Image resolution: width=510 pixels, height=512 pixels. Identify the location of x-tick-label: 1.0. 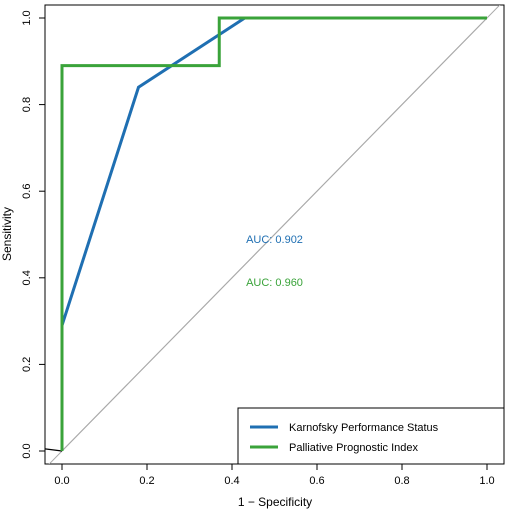
(486, 481).